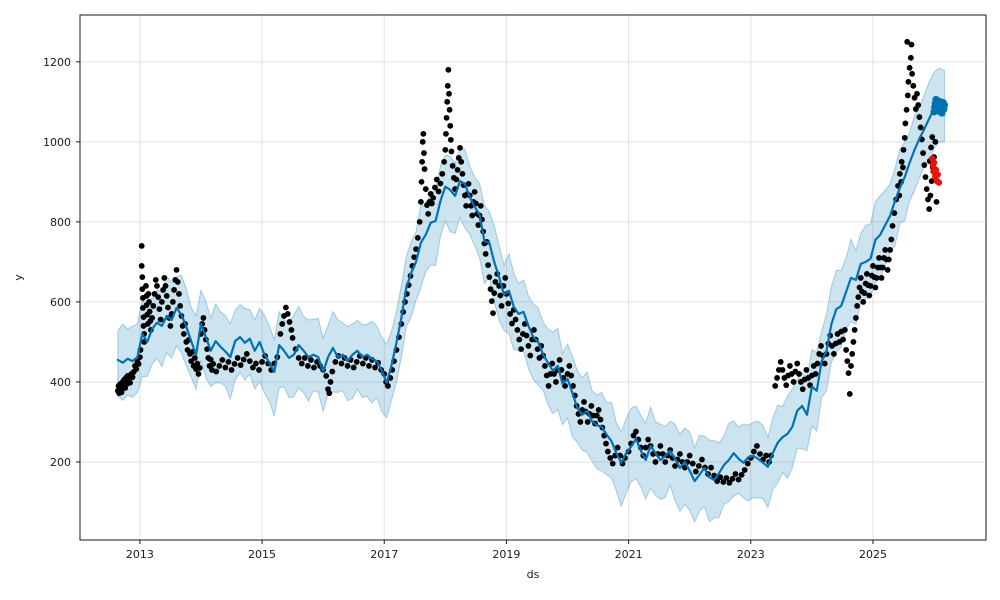 The height and width of the screenshot is (600, 1000). Describe the element at coordinates (60, 302) in the screenshot. I see `y-tick-label: 600` at that location.